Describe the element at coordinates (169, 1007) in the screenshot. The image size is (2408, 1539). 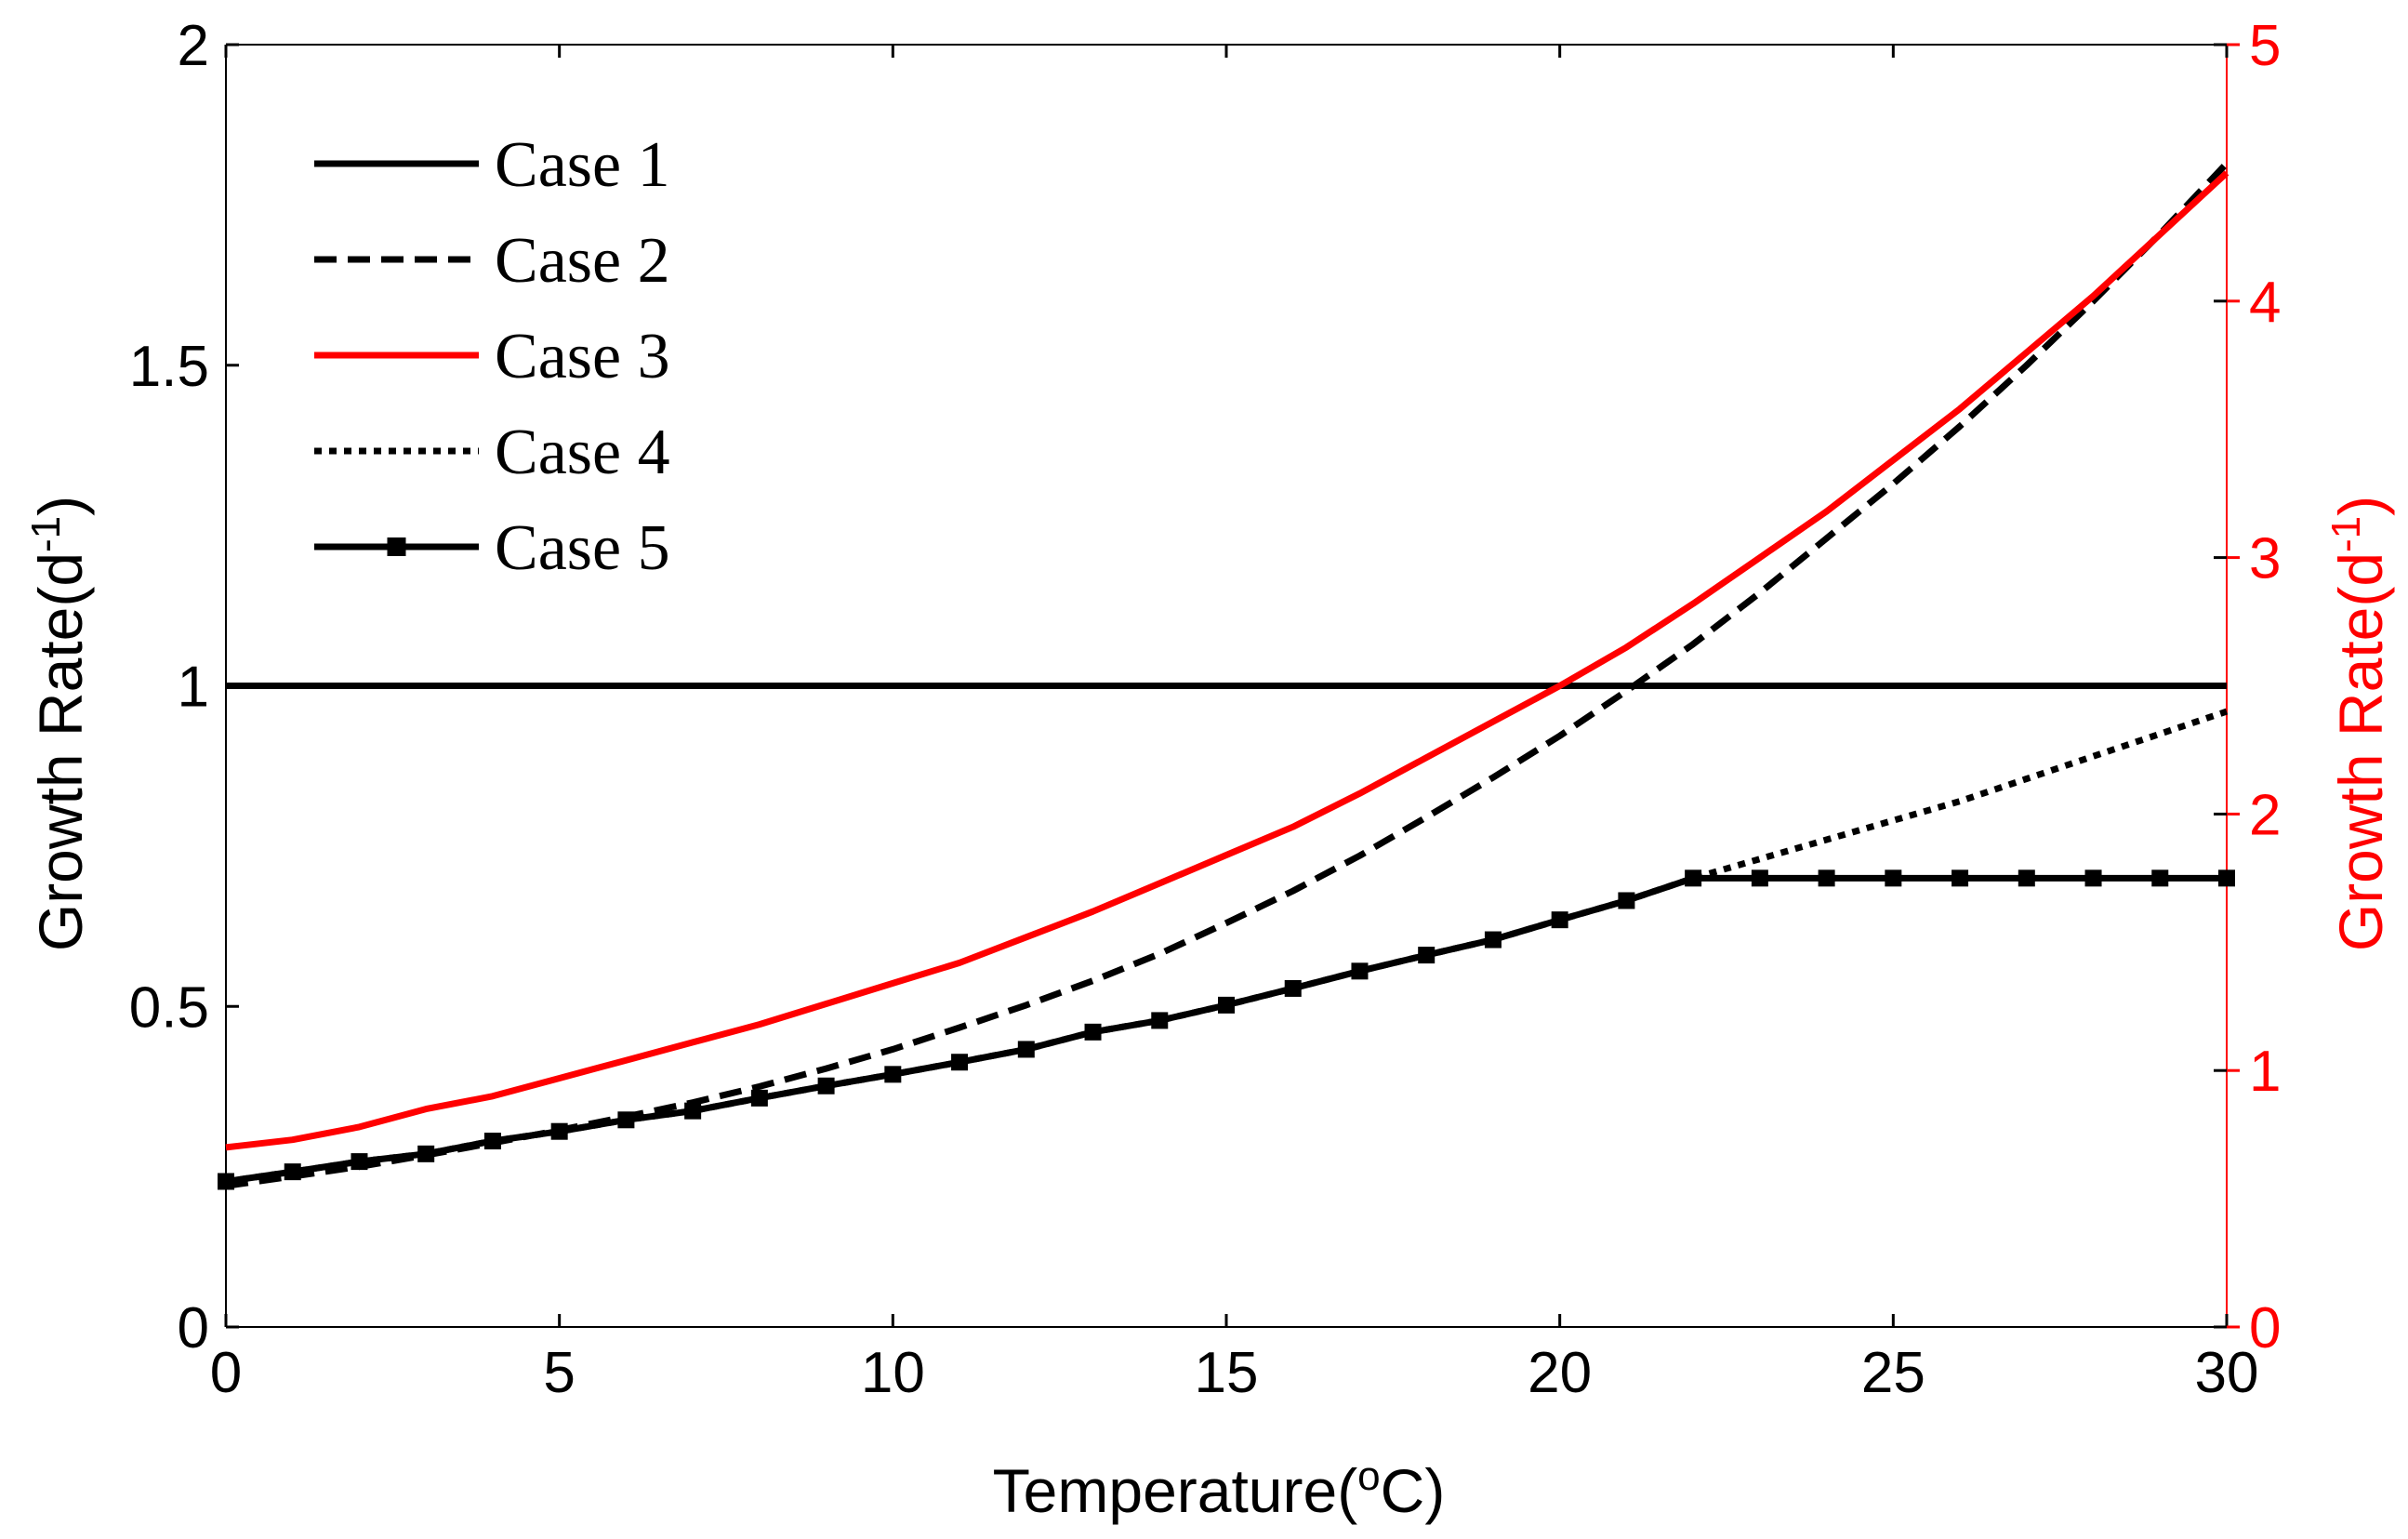
I see `y-tick-label: 0.5` at that location.